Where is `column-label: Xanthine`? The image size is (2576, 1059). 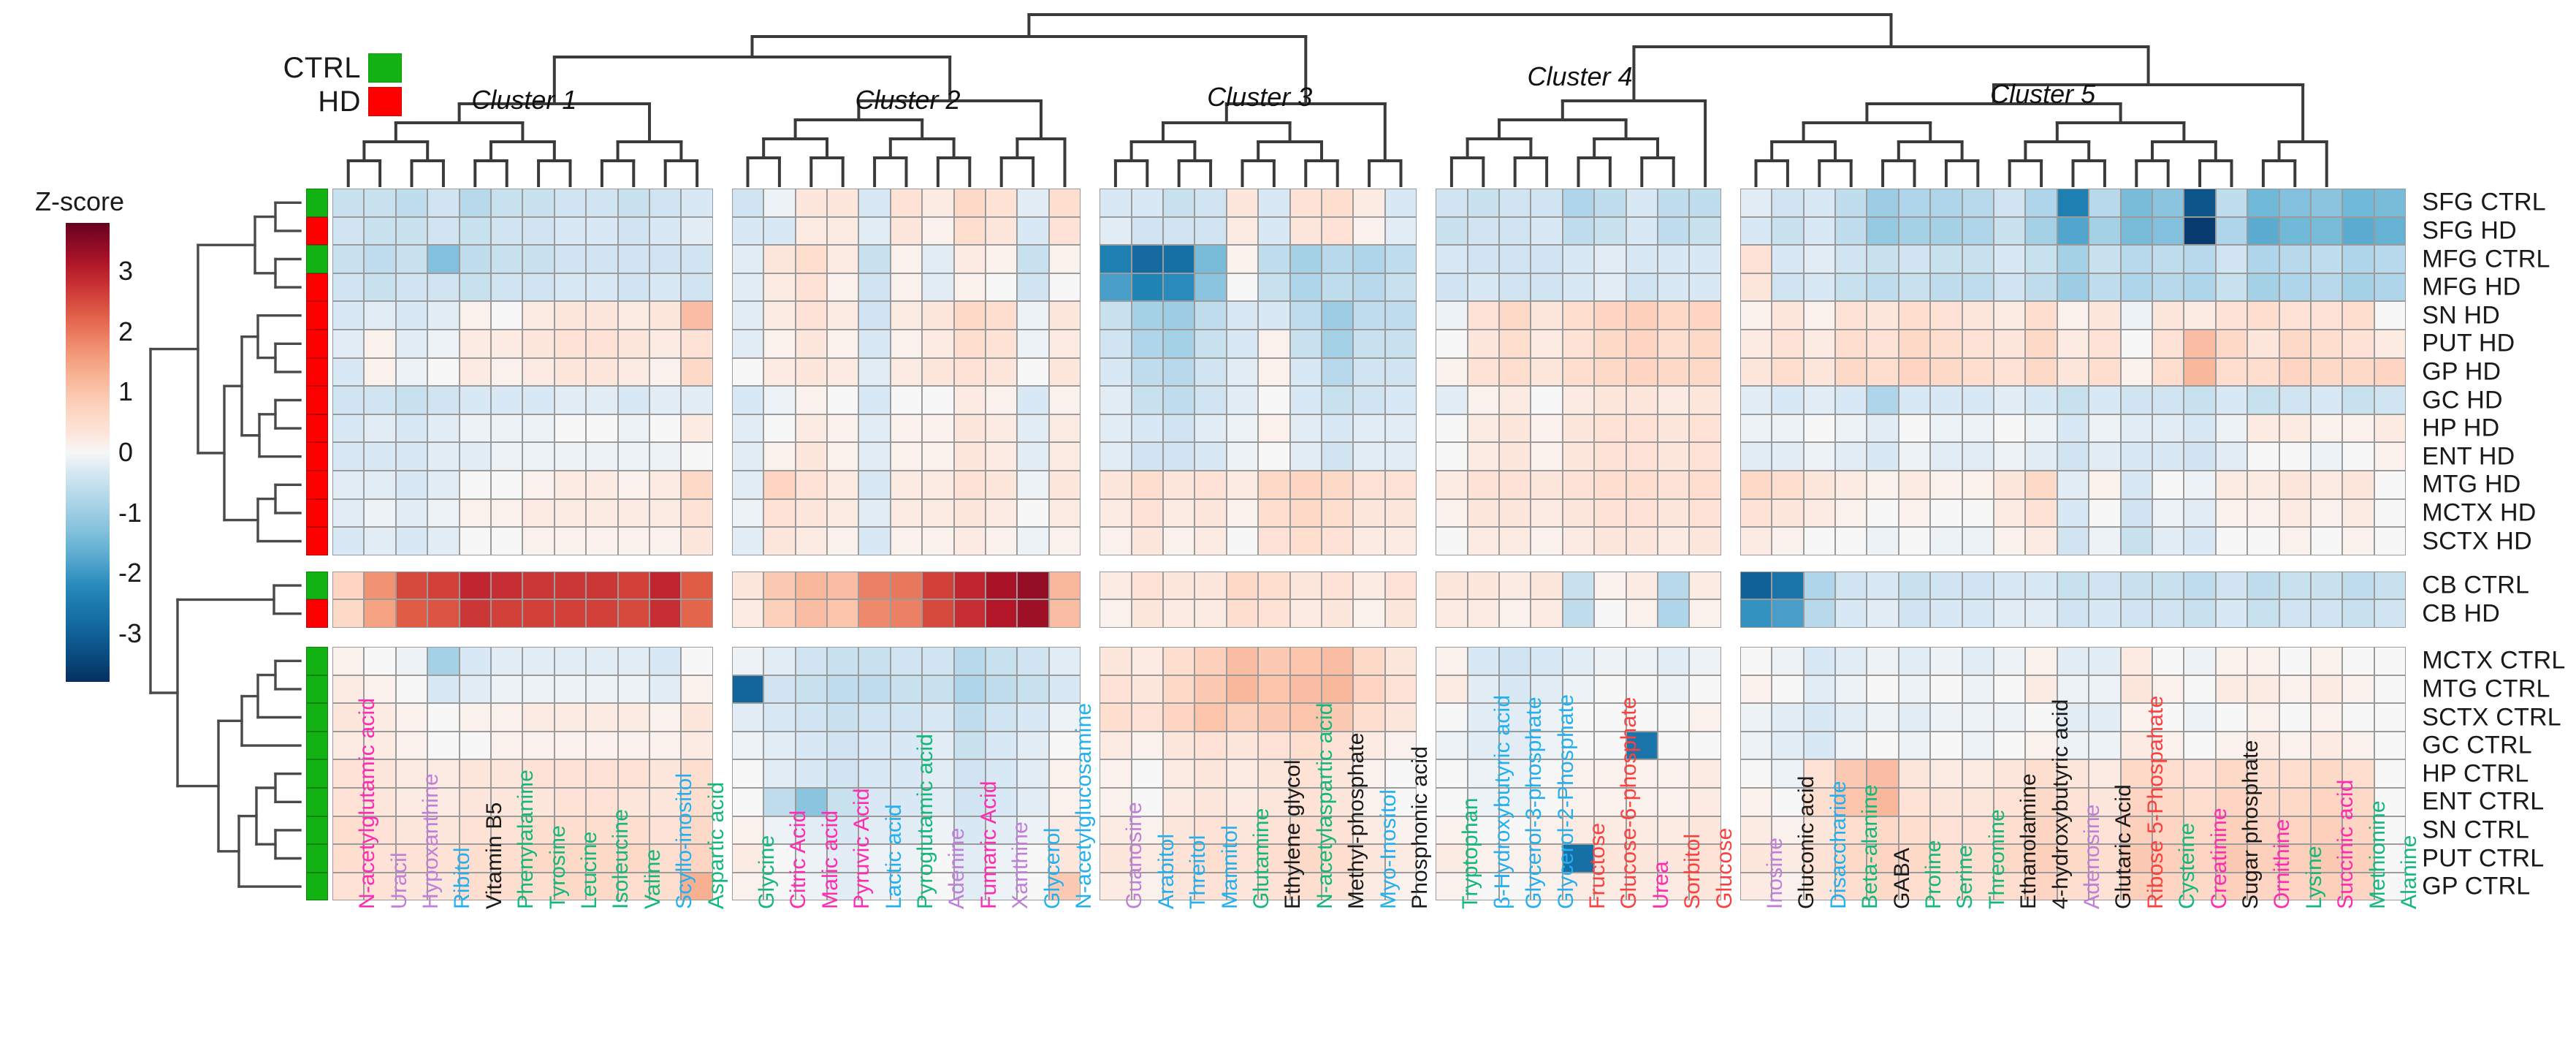
column-label: Xanthine is located at coordinates (1021, 865).